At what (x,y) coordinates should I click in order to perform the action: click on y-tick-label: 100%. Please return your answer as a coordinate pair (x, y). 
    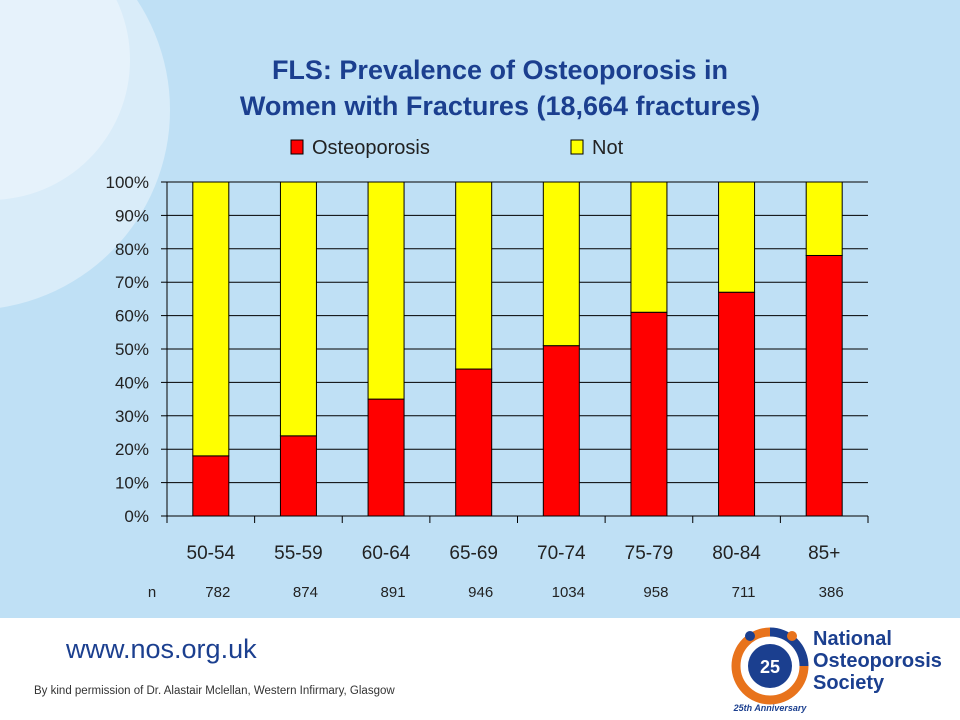
    Looking at the image, I should click on (127, 182).